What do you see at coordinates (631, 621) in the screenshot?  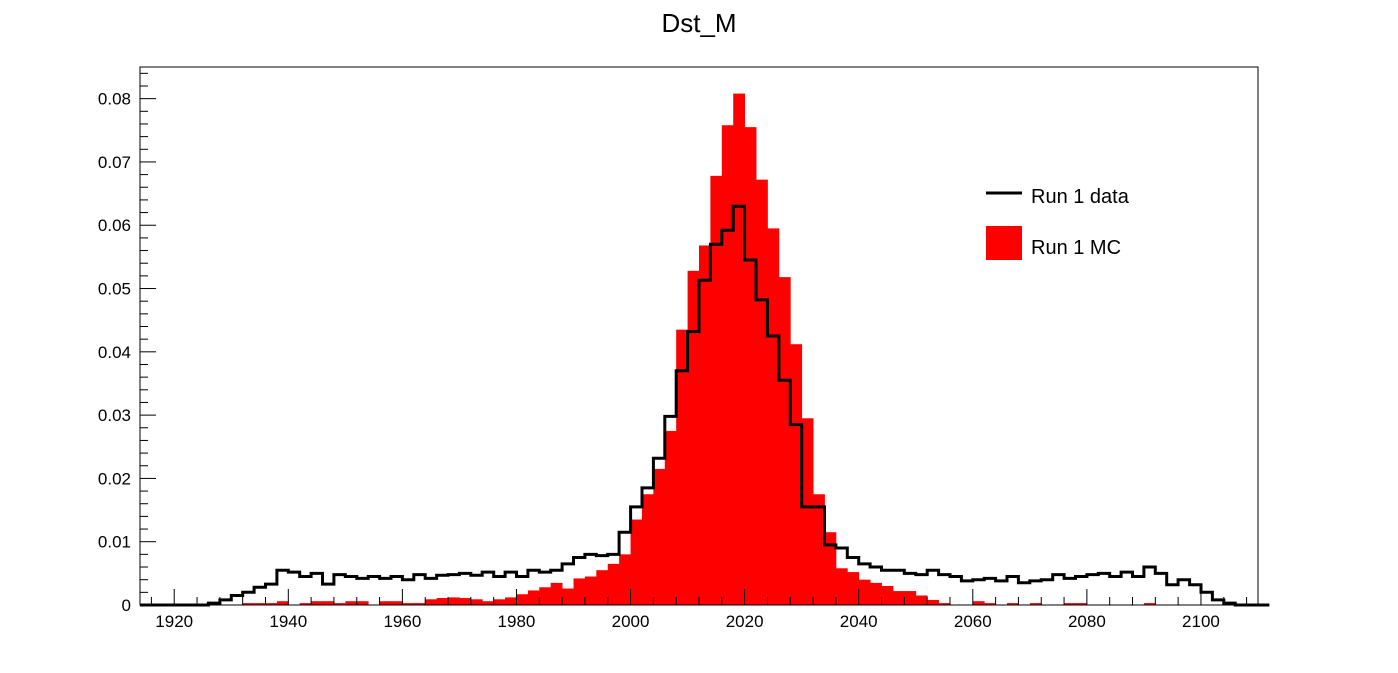 I see `x-tick-label: 2000` at bounding box center [631, 621].